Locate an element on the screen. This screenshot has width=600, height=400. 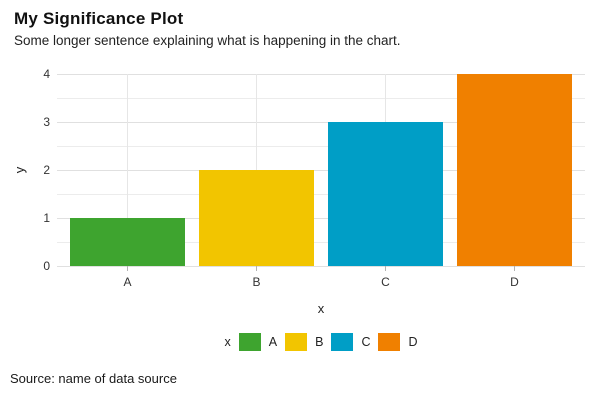
bar-c is located at coordinates (385, 194).